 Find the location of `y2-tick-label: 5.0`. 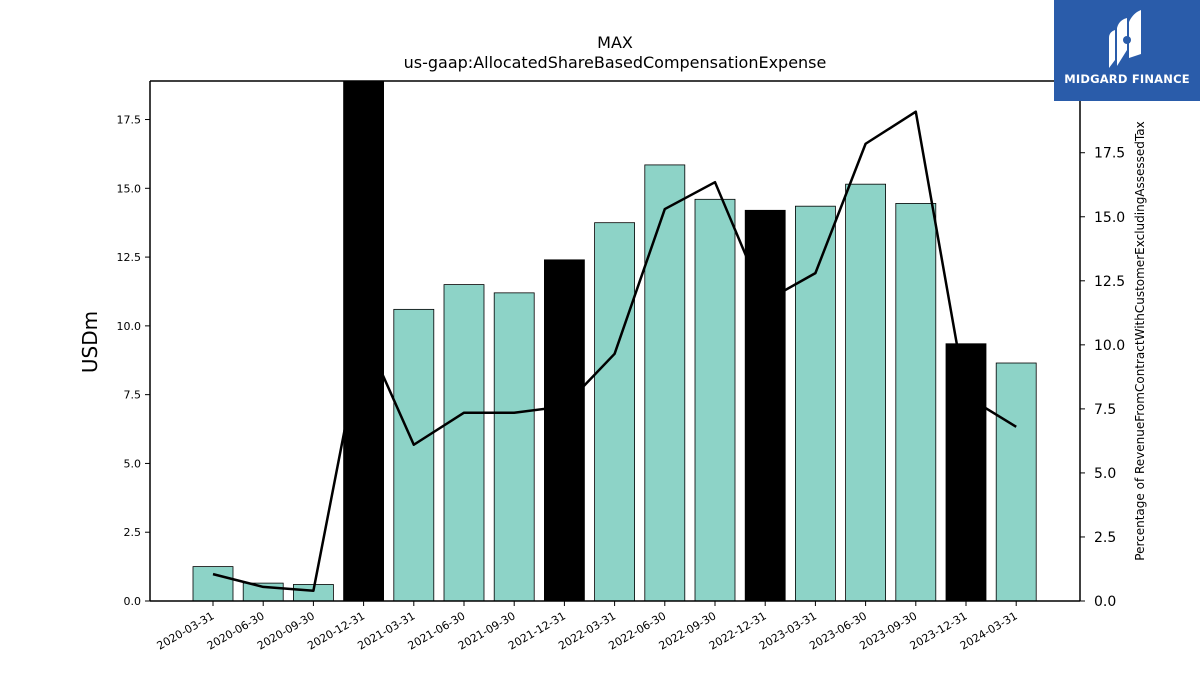

y2-tick-label: 5.0 is located at coordinates (1105, 474).